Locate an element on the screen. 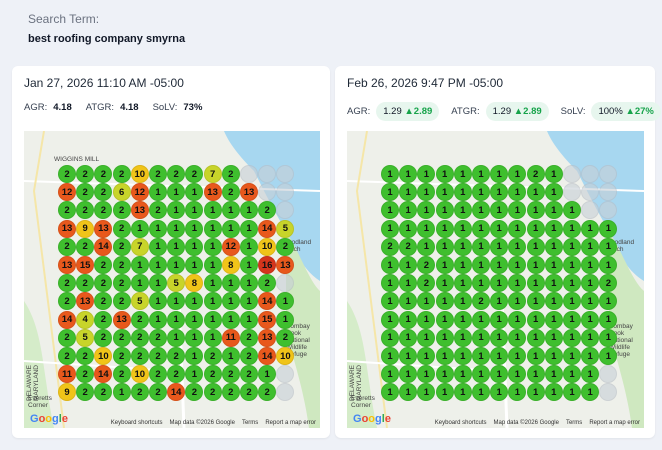 Image resolution: width=662 pixels, height=450 pixels. report-error-link: Report a map error is located at coordinates (614, 423).